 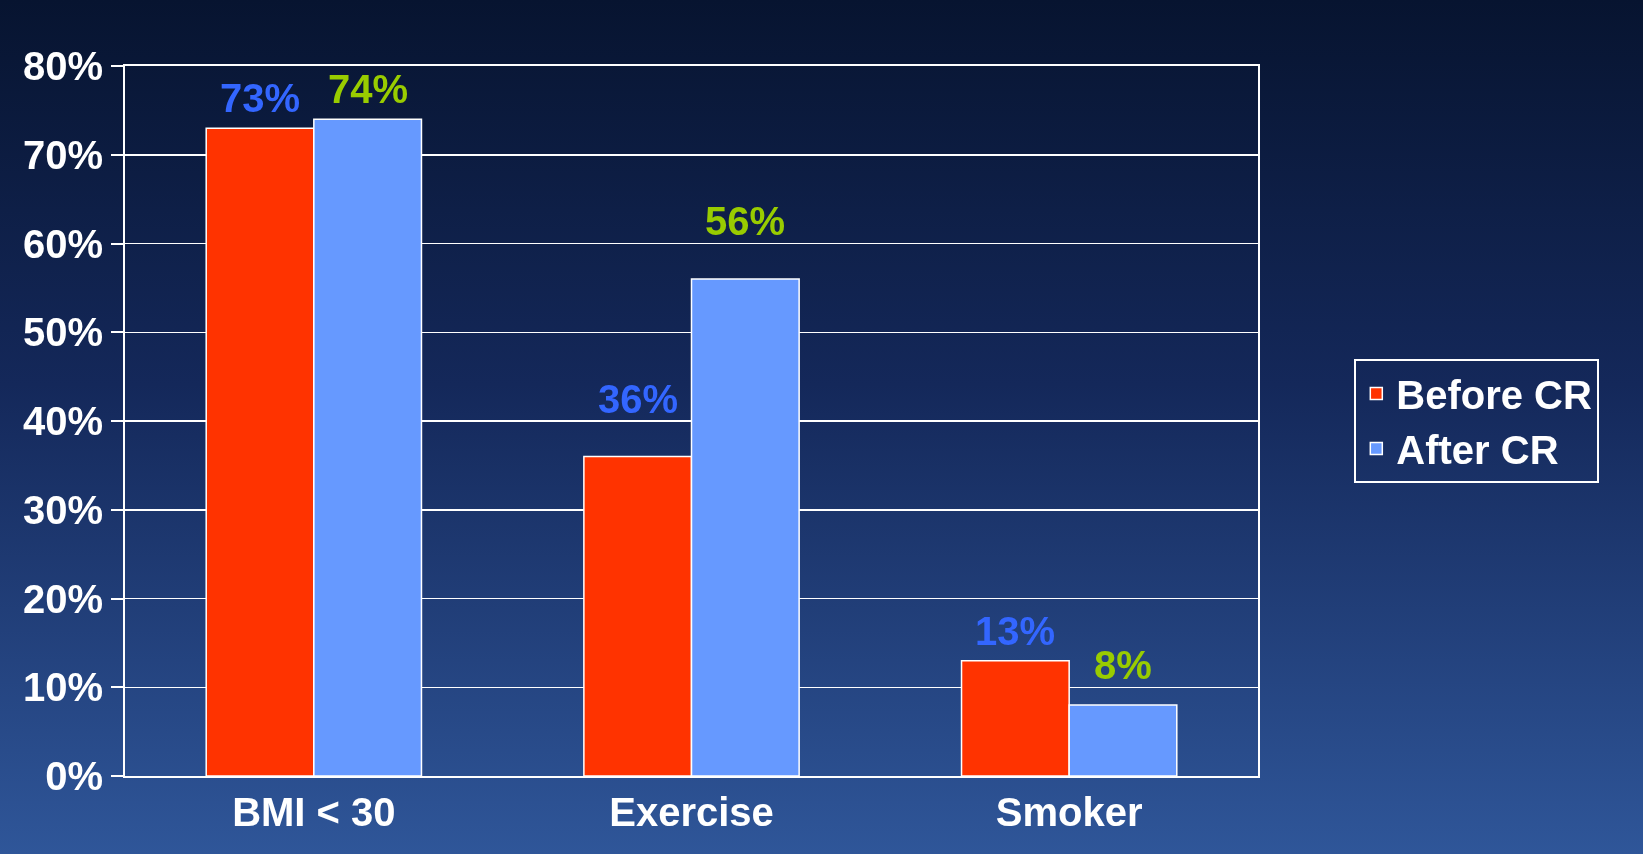 I want to click on y-tick-label: 50%, so click(x=62, y=332).